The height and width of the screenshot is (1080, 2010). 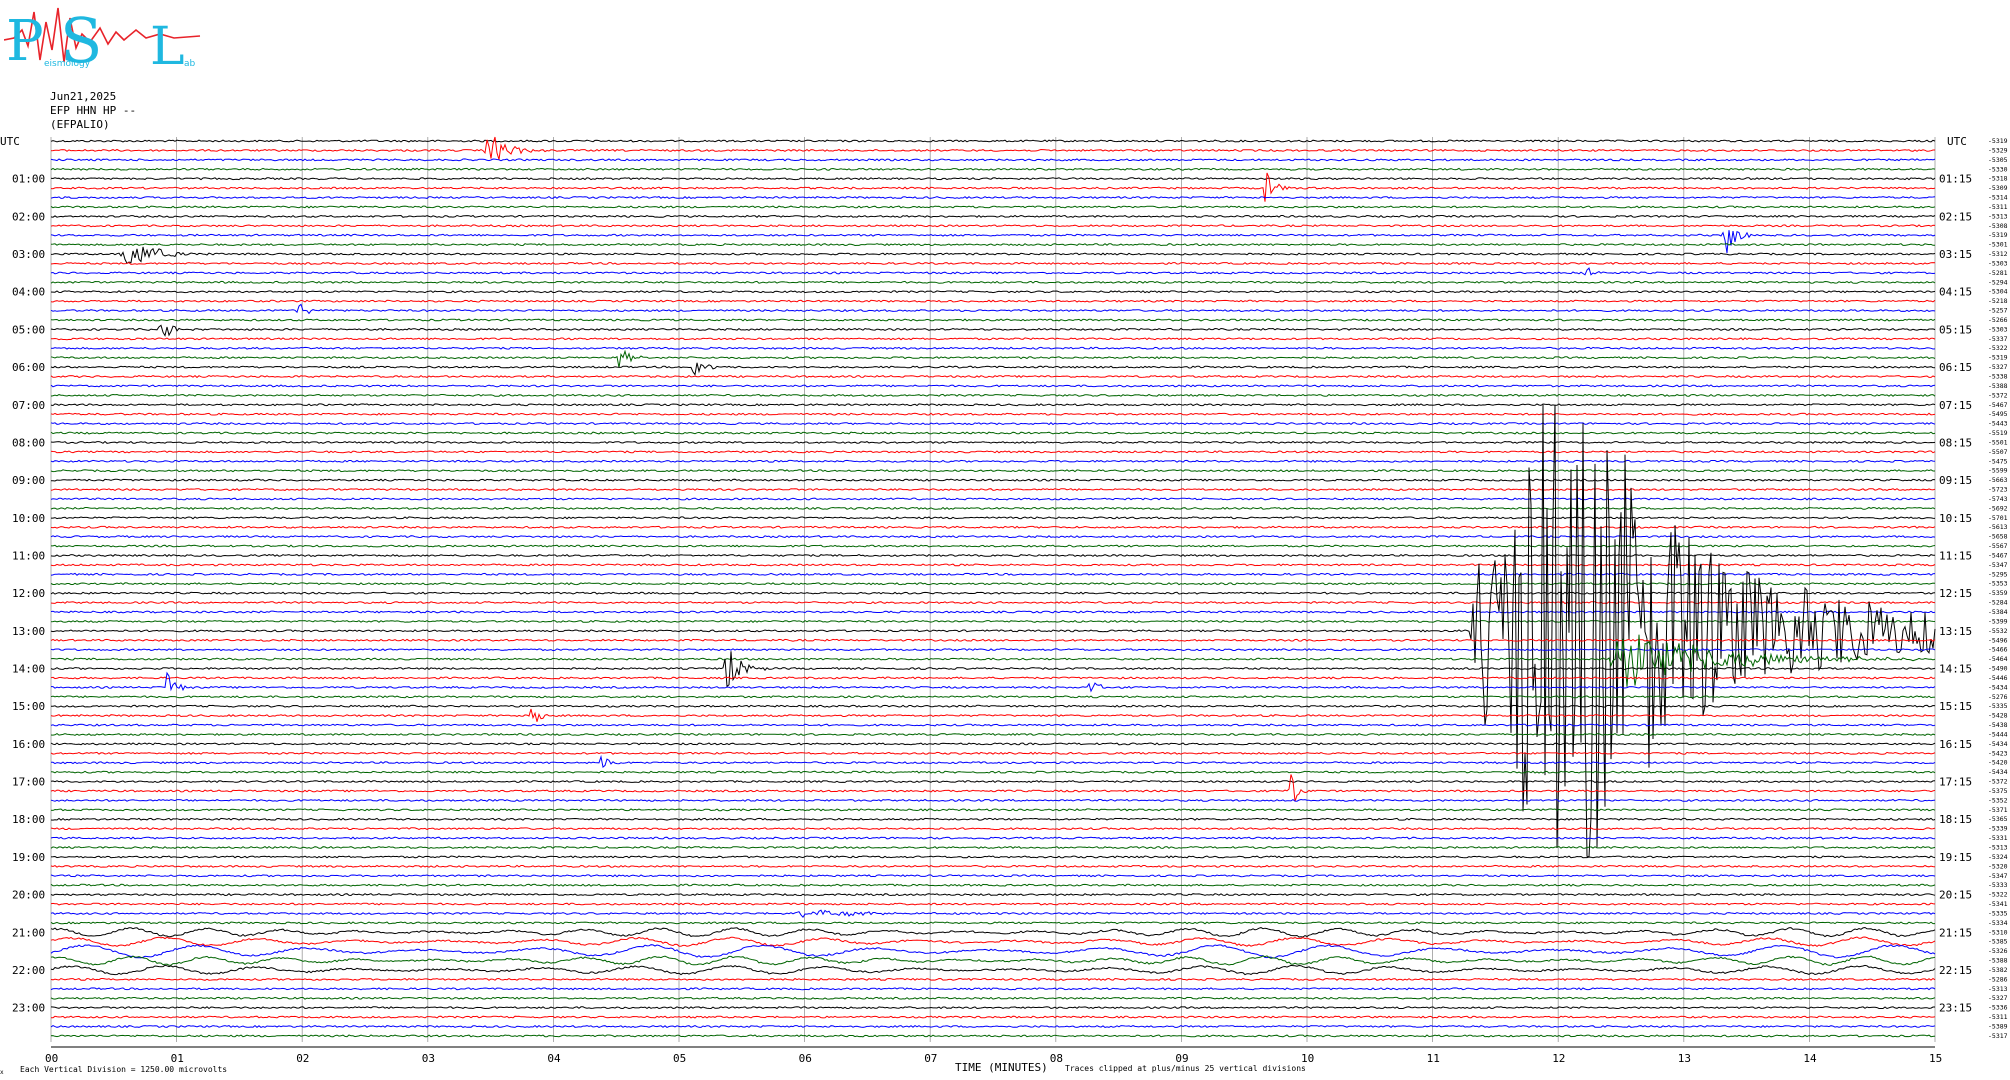 I want to click on trace-offset-label: -5613, so click(x=1998, y=527).